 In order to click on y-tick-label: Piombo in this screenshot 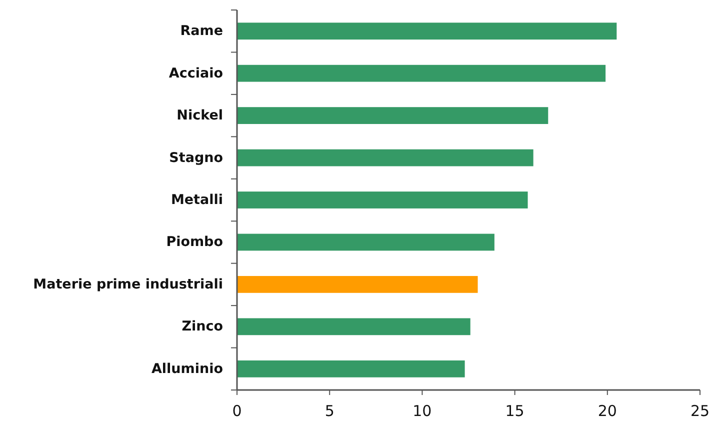, I will do `click(194, 242)`.